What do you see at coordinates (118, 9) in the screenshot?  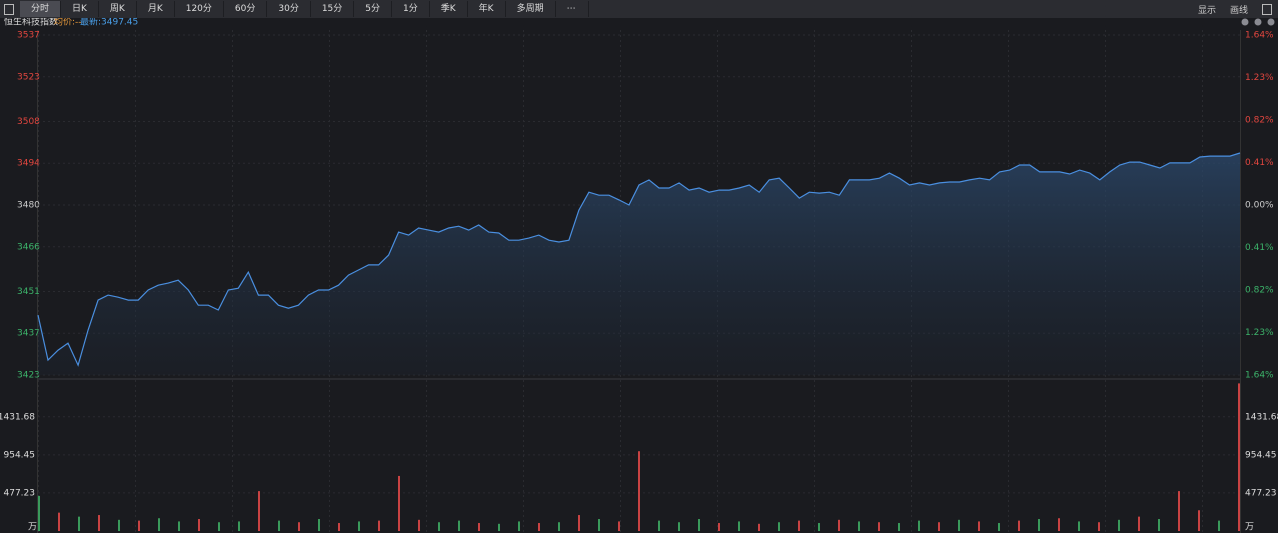 I see `tab: 周K` at bounding box center [118, 9].